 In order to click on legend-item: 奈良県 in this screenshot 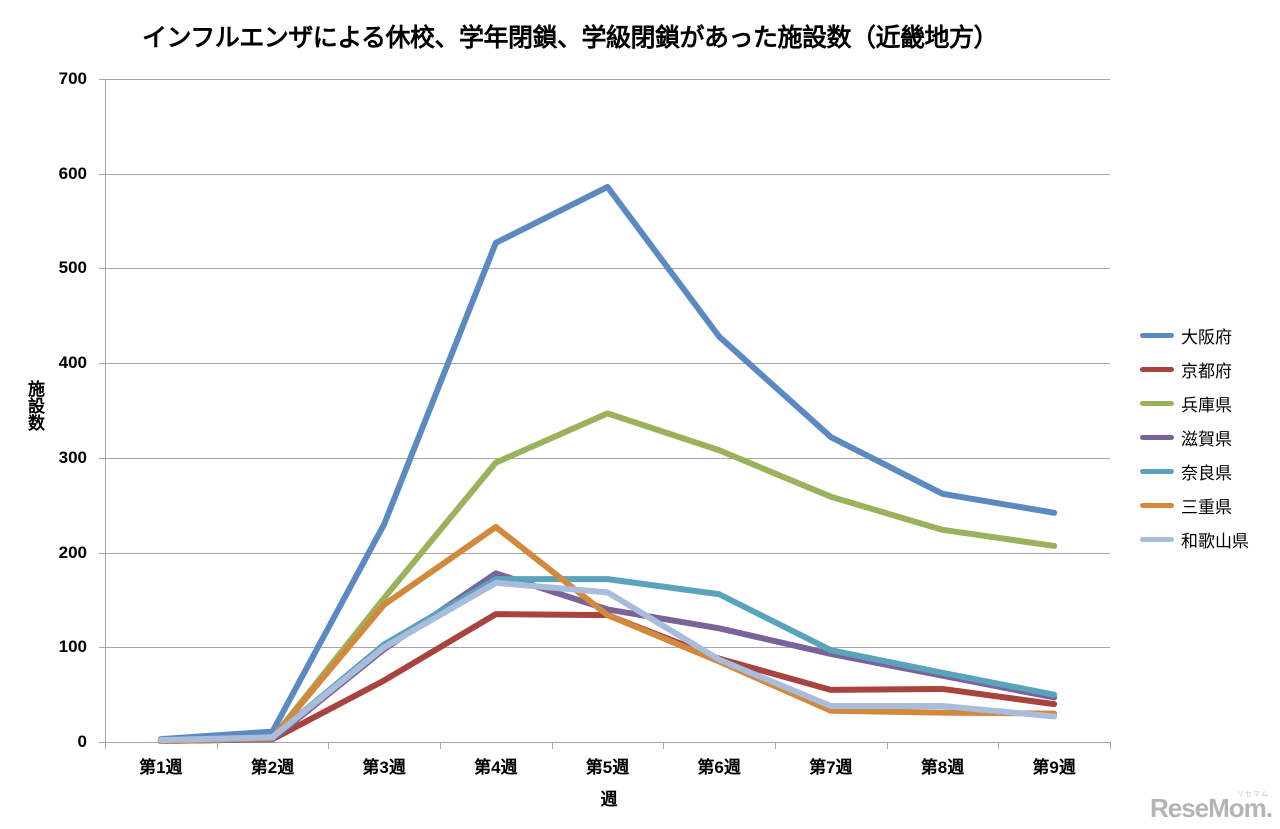, I will do `click(1210, 471)`.